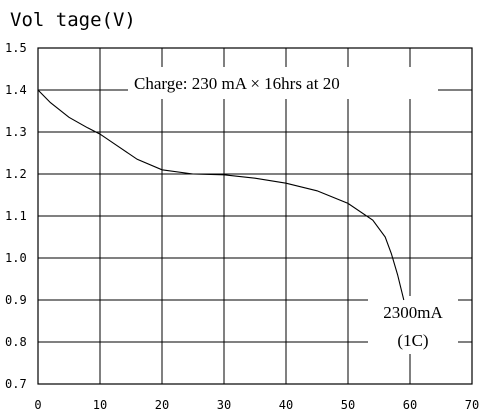 The height and width of the screenshot is (414, 495). I want to click on x-tick-label: 30, so click(224, 405).